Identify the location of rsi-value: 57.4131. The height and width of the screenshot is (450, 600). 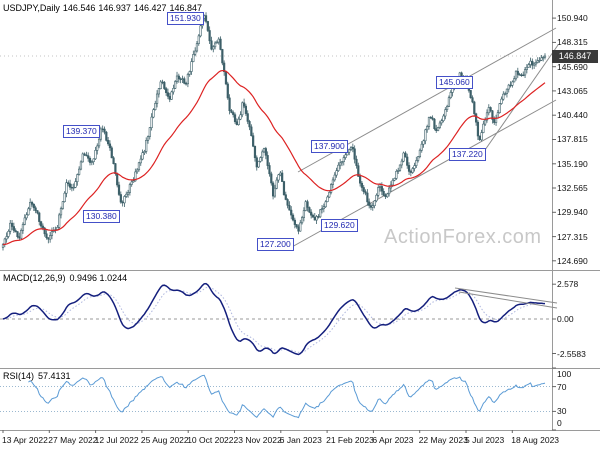
(54, 376).